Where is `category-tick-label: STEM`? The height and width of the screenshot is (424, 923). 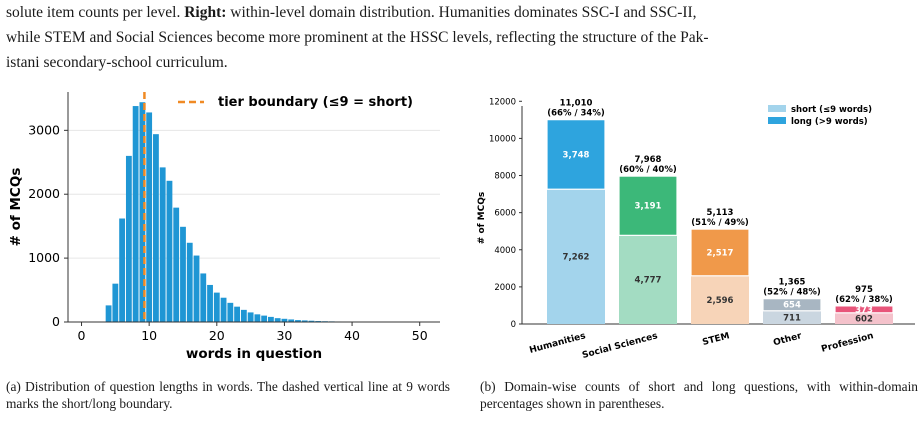 category-tick-label: STEM is located at coordinates (715, 339).